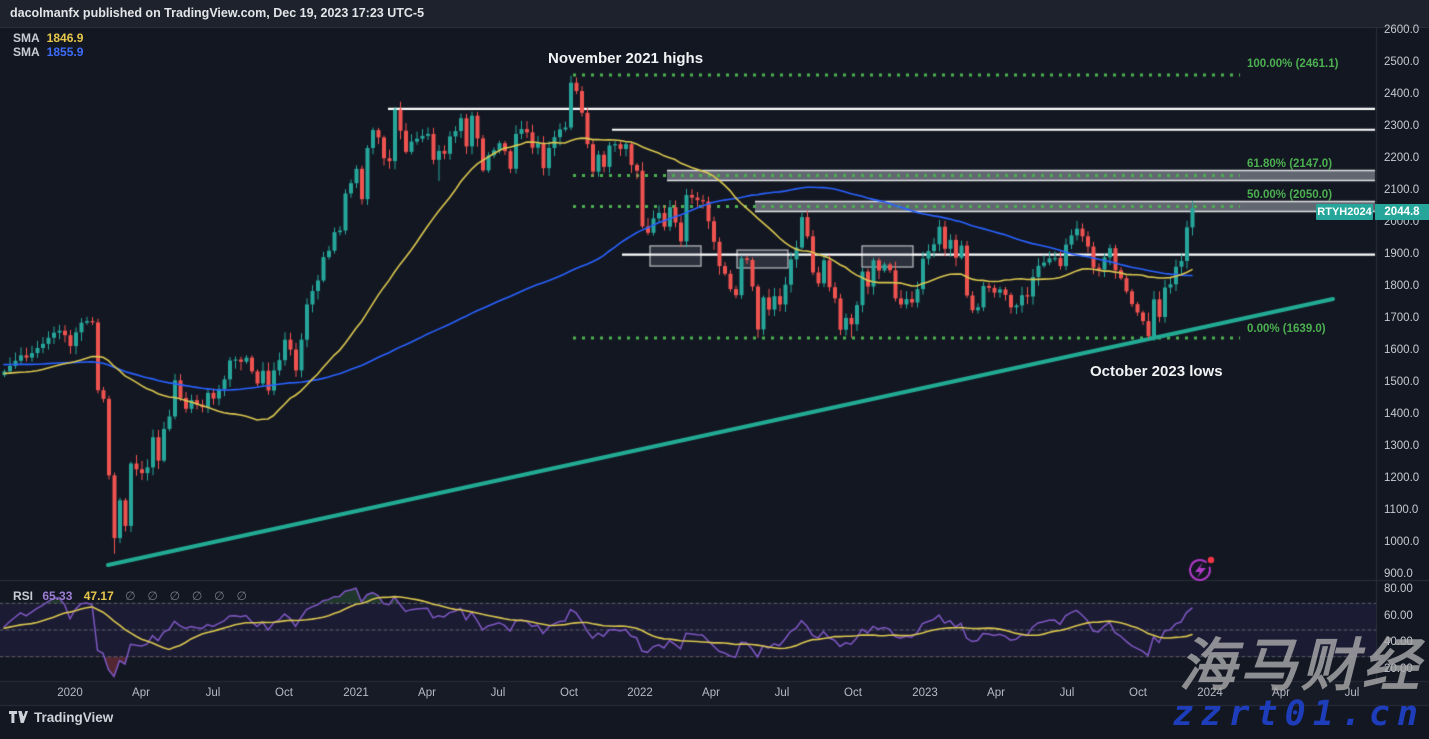 The image size is (1429, 739). What do you see at coordinates (1402, 29) in the screenshot?
I see `price-axis-tick: 2600.0` at bounding box center [1402, 29].